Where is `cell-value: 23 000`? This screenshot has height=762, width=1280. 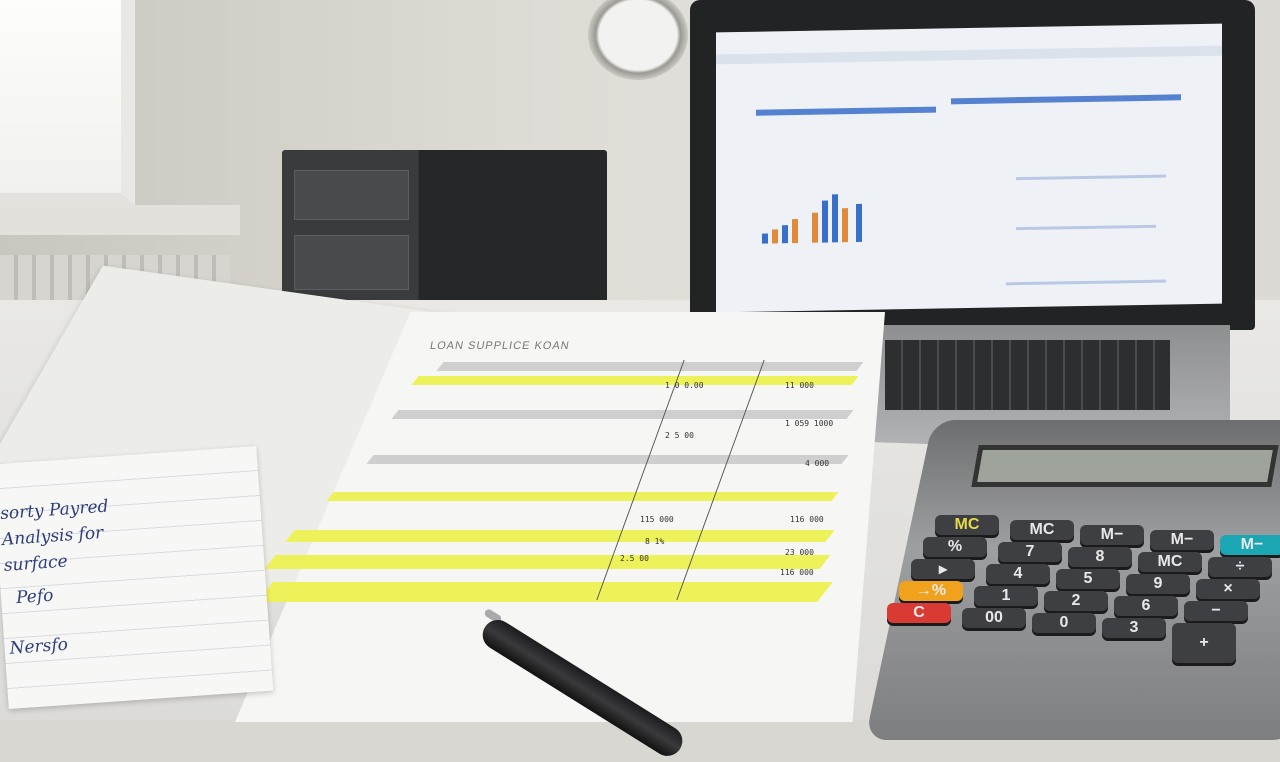
cell-value: 23 000 is located at coordinates (799, 552).